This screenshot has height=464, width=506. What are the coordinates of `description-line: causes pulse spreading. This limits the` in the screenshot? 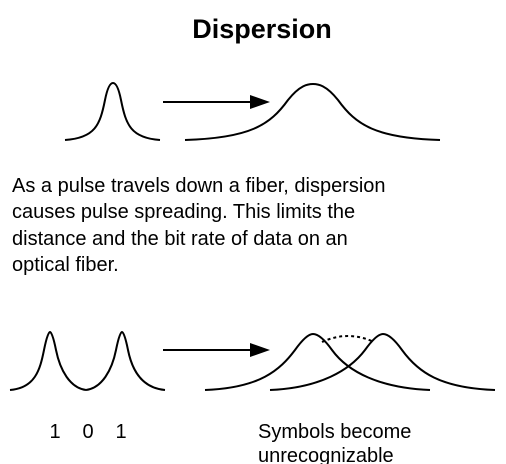 It's located at (183, 212).